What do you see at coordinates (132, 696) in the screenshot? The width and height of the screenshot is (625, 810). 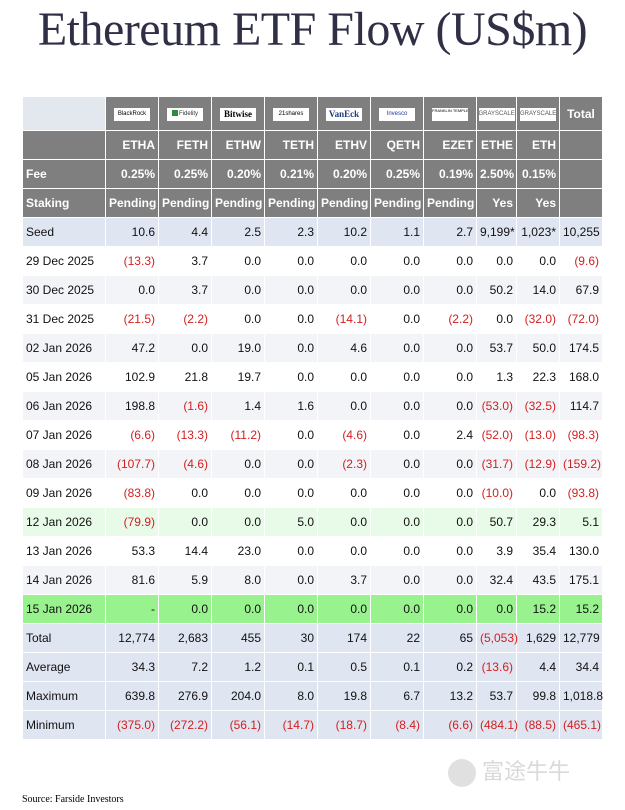 I see `flow-value: 639.8` at bounding box center [132, 696].